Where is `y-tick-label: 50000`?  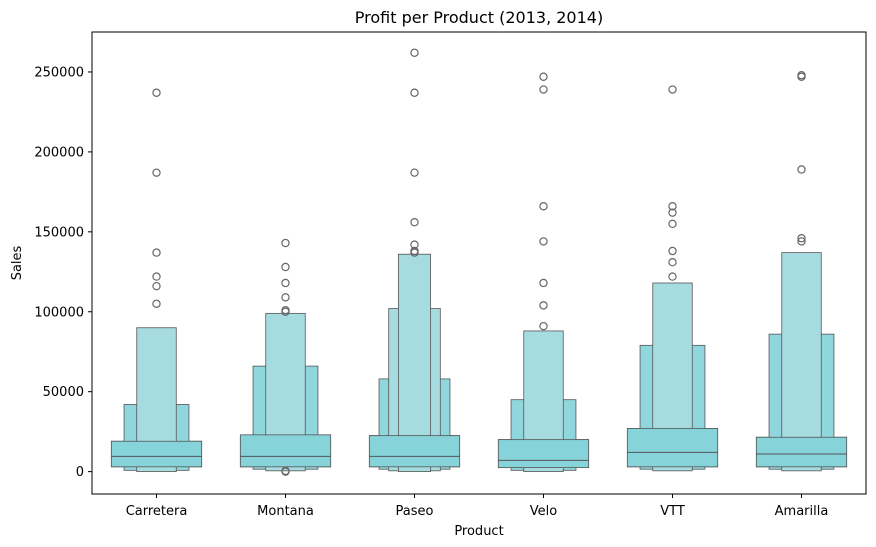 y-tick-label: 50000 is located at coordinates (63, 392).